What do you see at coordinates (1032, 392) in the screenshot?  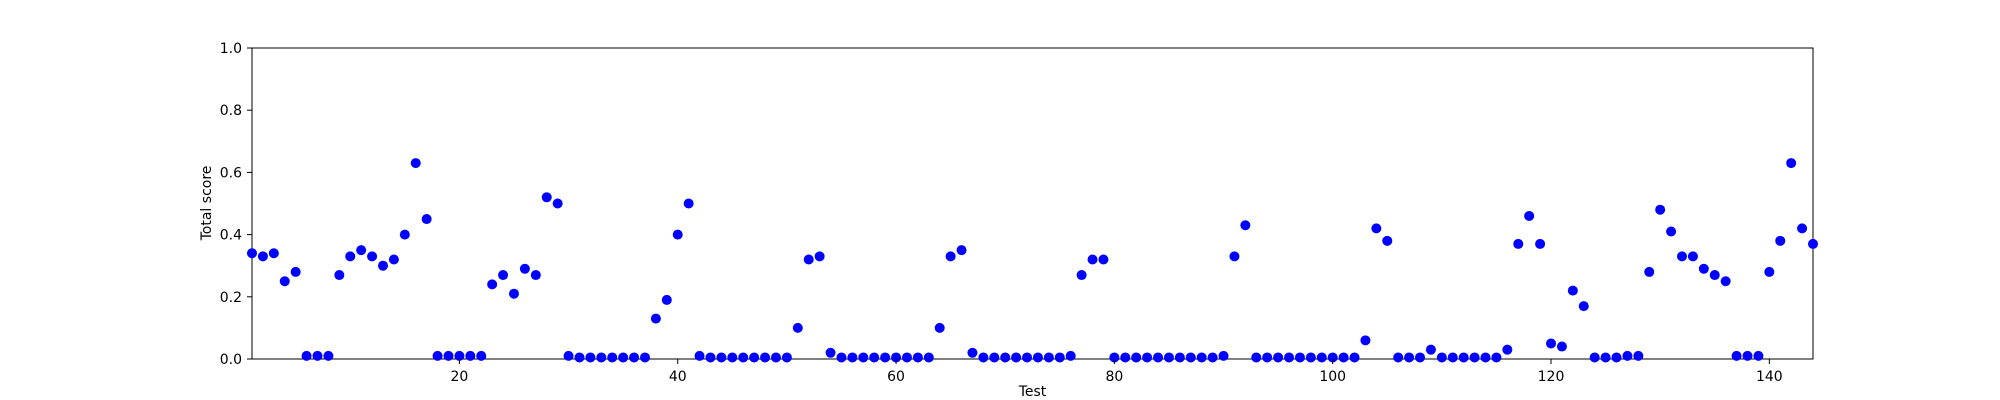 I see `x-axis-label: Test` at bounding box center [1032, 392].